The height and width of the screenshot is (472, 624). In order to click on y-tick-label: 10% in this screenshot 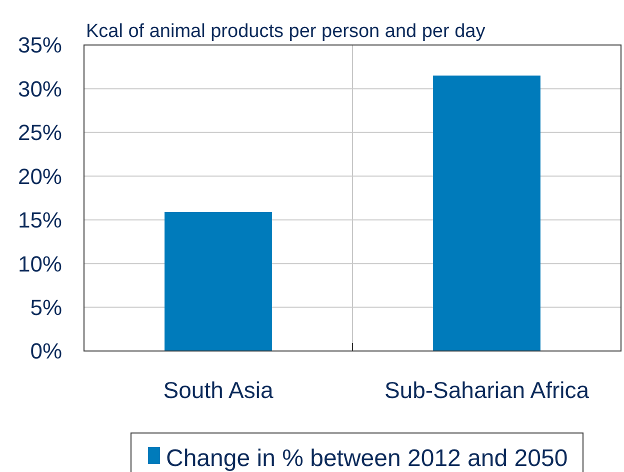, I will do `click(40, 263)`.